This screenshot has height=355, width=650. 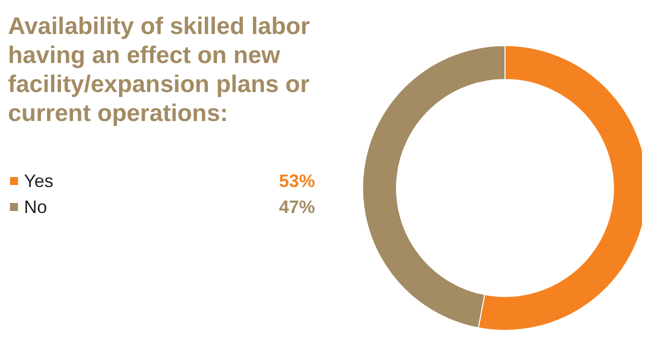 What do you see at coordinates (297, 181) in the screenshot?
I see `data-label: 53%` at bounding box center [297, 181].